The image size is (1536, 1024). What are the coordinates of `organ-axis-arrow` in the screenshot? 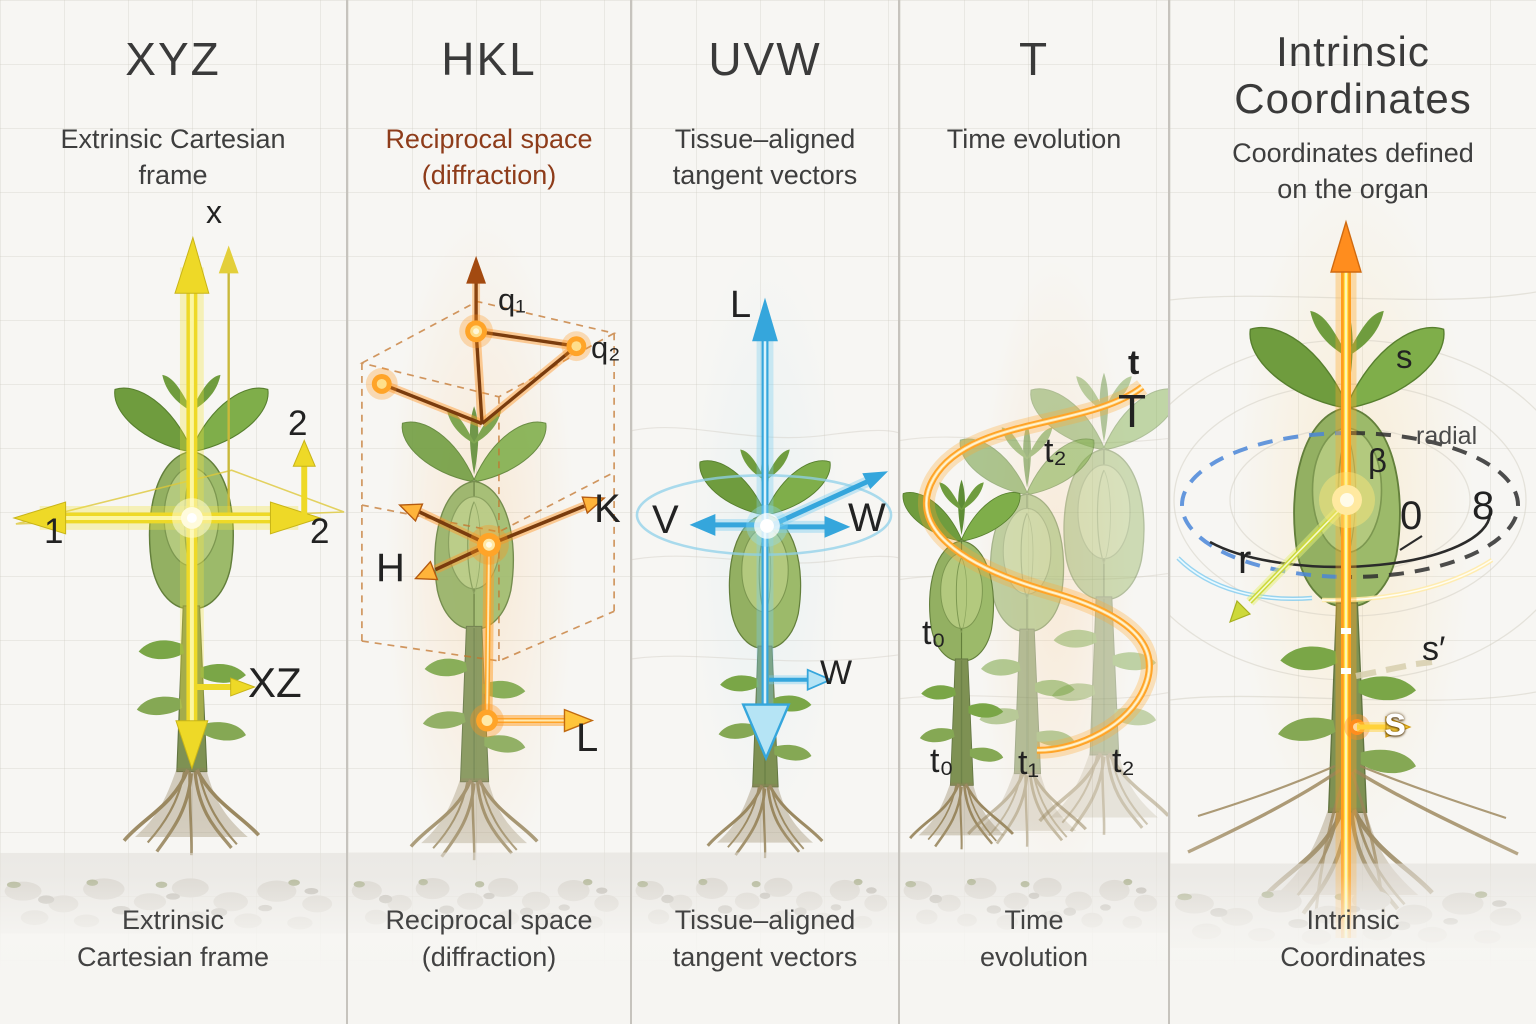 It's located at (1346, 578).